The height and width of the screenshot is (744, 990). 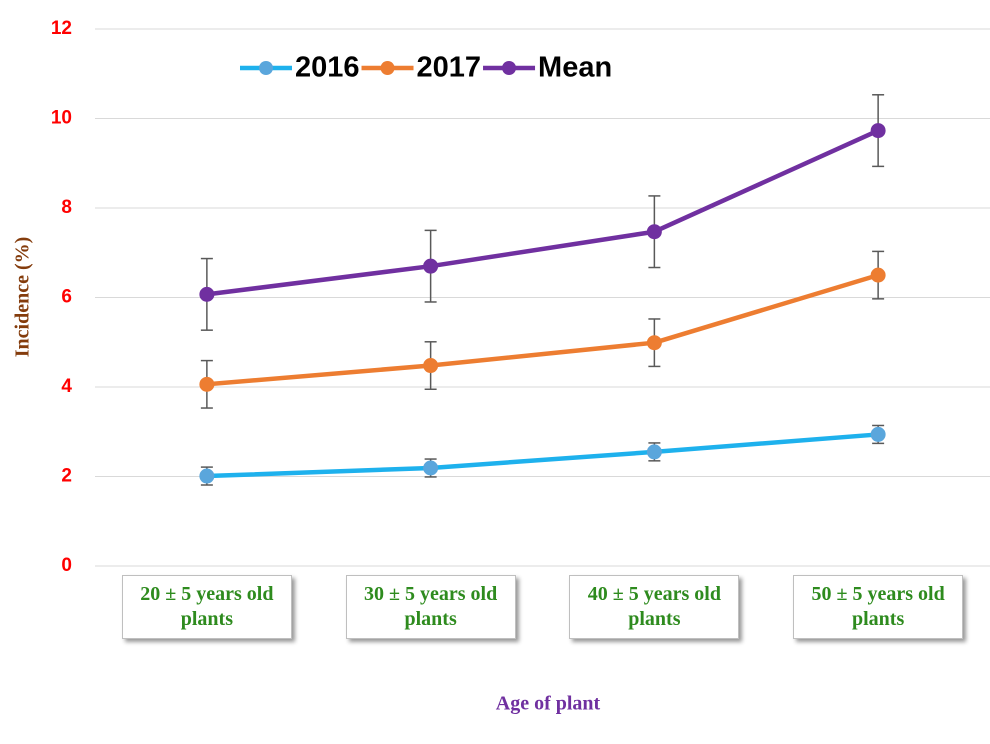 I want to click on x-tick-label: 30 ± 5 years old plants, so click(x=430, y=607).